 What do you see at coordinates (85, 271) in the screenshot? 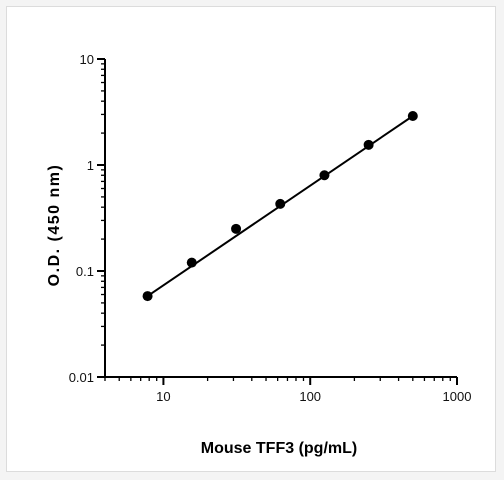
I see `y-tick-label: 0.1` at bounding box center [85, 271].